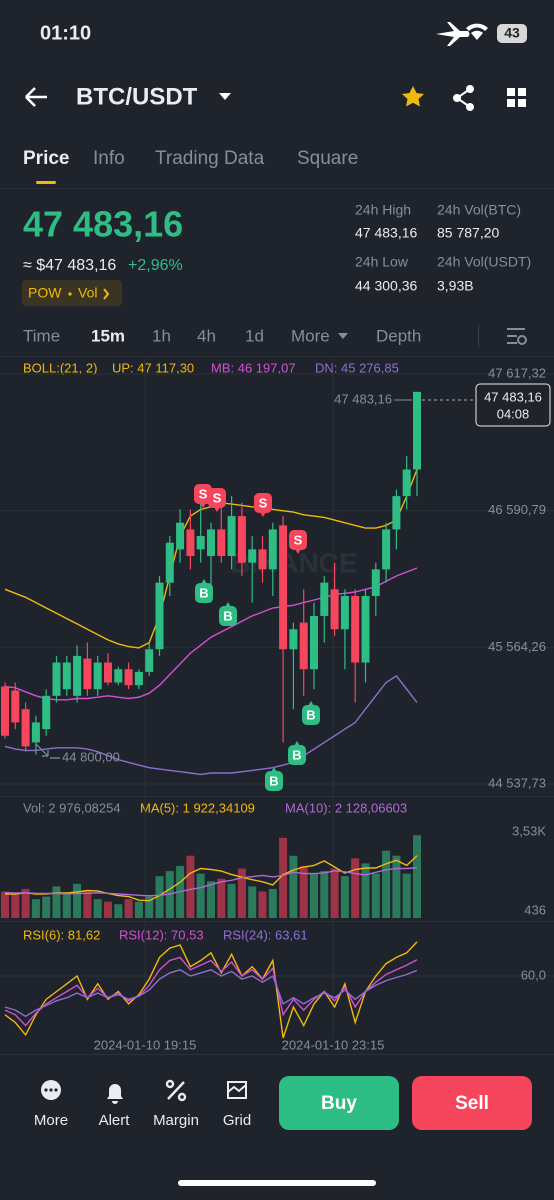  Describe the element at coordinates (69, 265) in the screenshot. I see `fiat-price: ≈ $47 483,16` at that location.